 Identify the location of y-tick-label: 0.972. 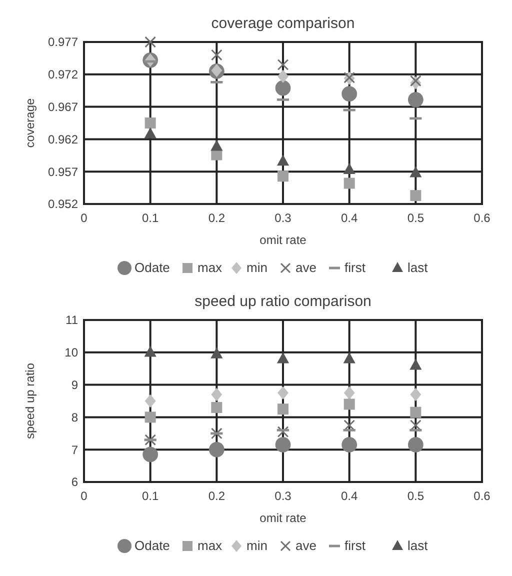
(63, 75).